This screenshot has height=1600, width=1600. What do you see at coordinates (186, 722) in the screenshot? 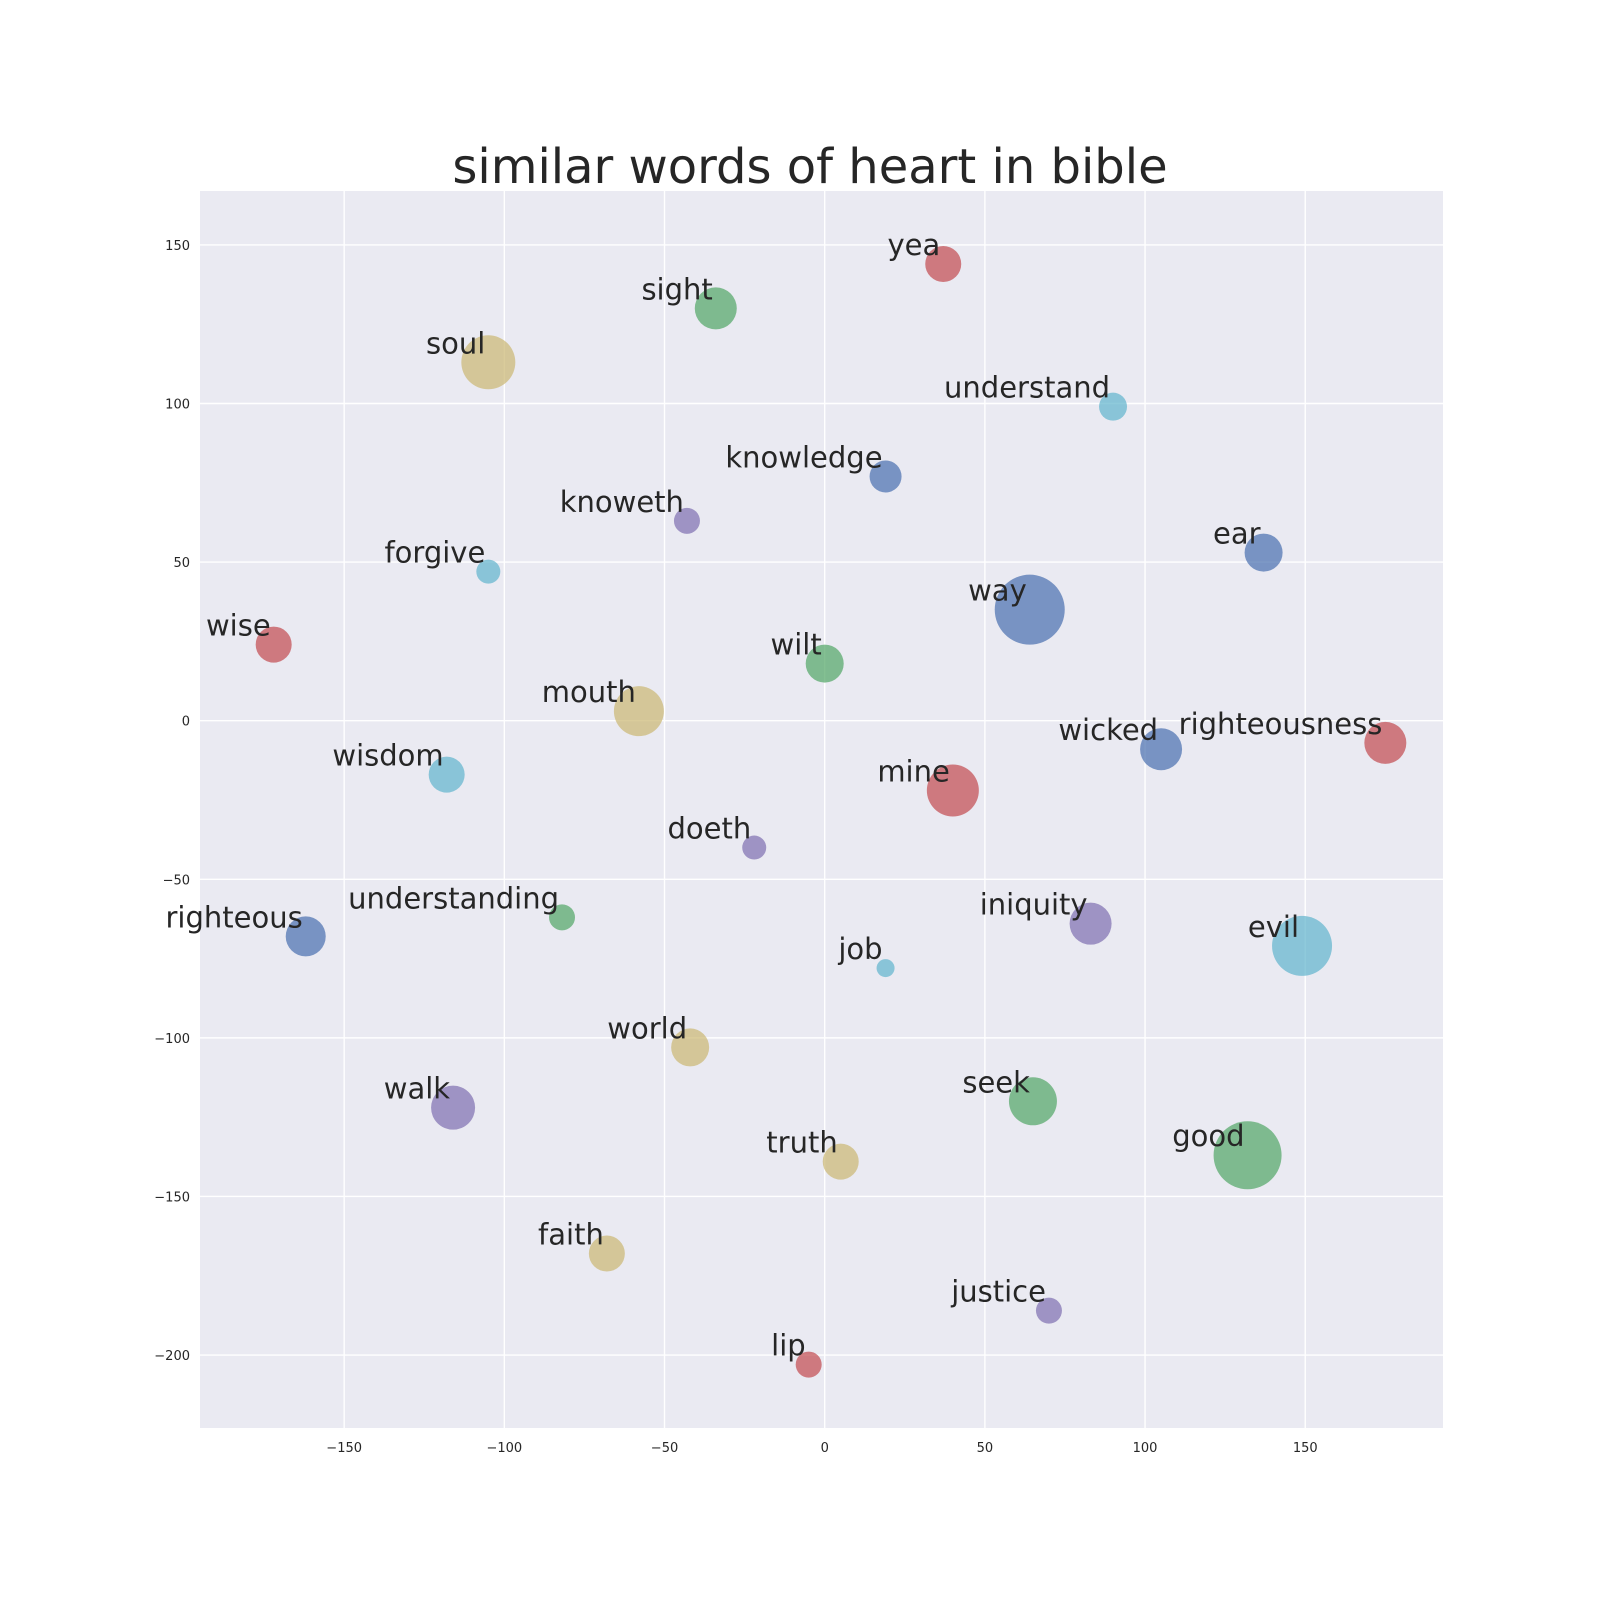
I see `y-tick-label: 0` at bounding box center [186, 722].